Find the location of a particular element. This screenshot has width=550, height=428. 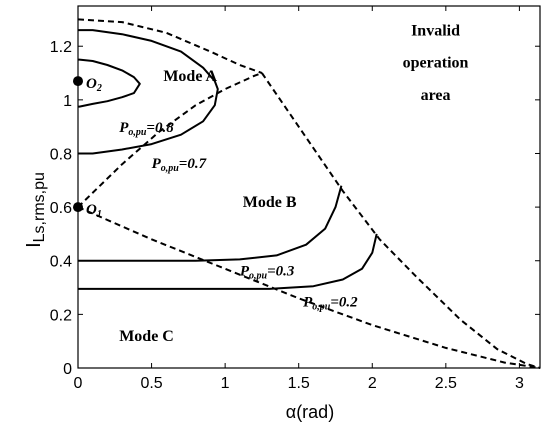

invalid-area-label-2: area is located at coordinates (436, 95).